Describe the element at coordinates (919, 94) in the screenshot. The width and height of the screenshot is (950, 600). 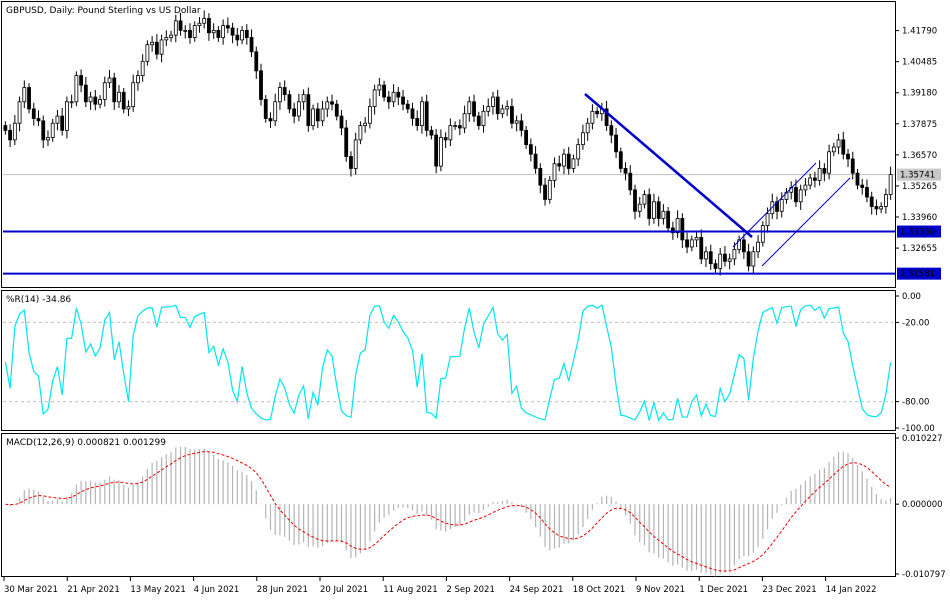
I see `price-tick-label: 1.39180` at that location.